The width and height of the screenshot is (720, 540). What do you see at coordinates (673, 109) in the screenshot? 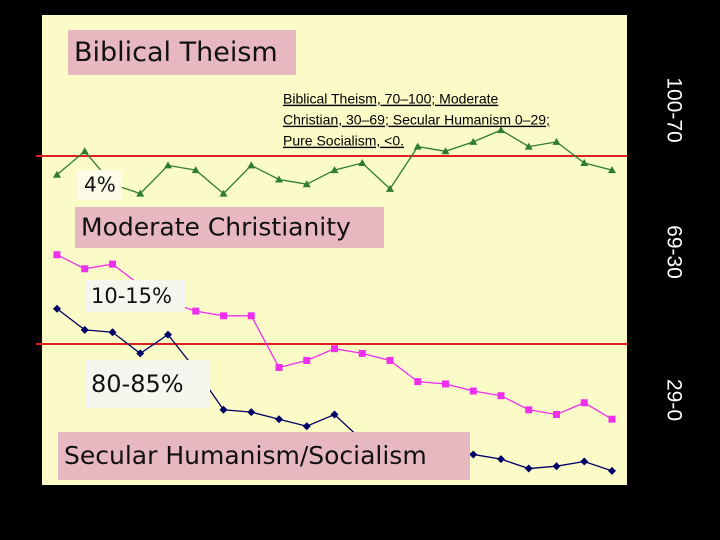
I see `band-label: 100-70` at bounding box center [673, 109].